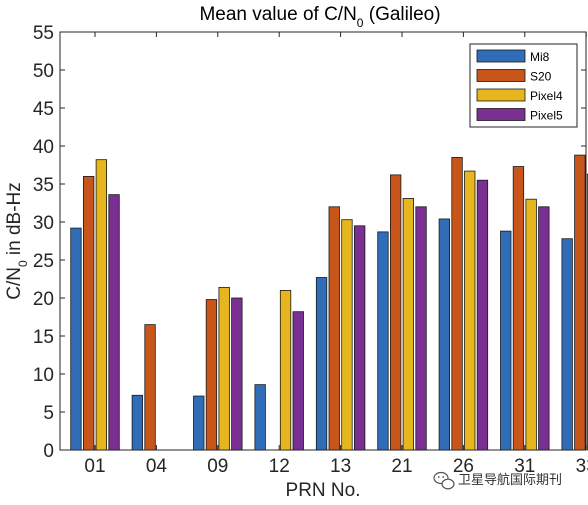 The height and width of the screenshot is (505, 588). Describe the element at coordinates (340, 466) in the screenshot. I see `x-tick-label: 13` at that location.